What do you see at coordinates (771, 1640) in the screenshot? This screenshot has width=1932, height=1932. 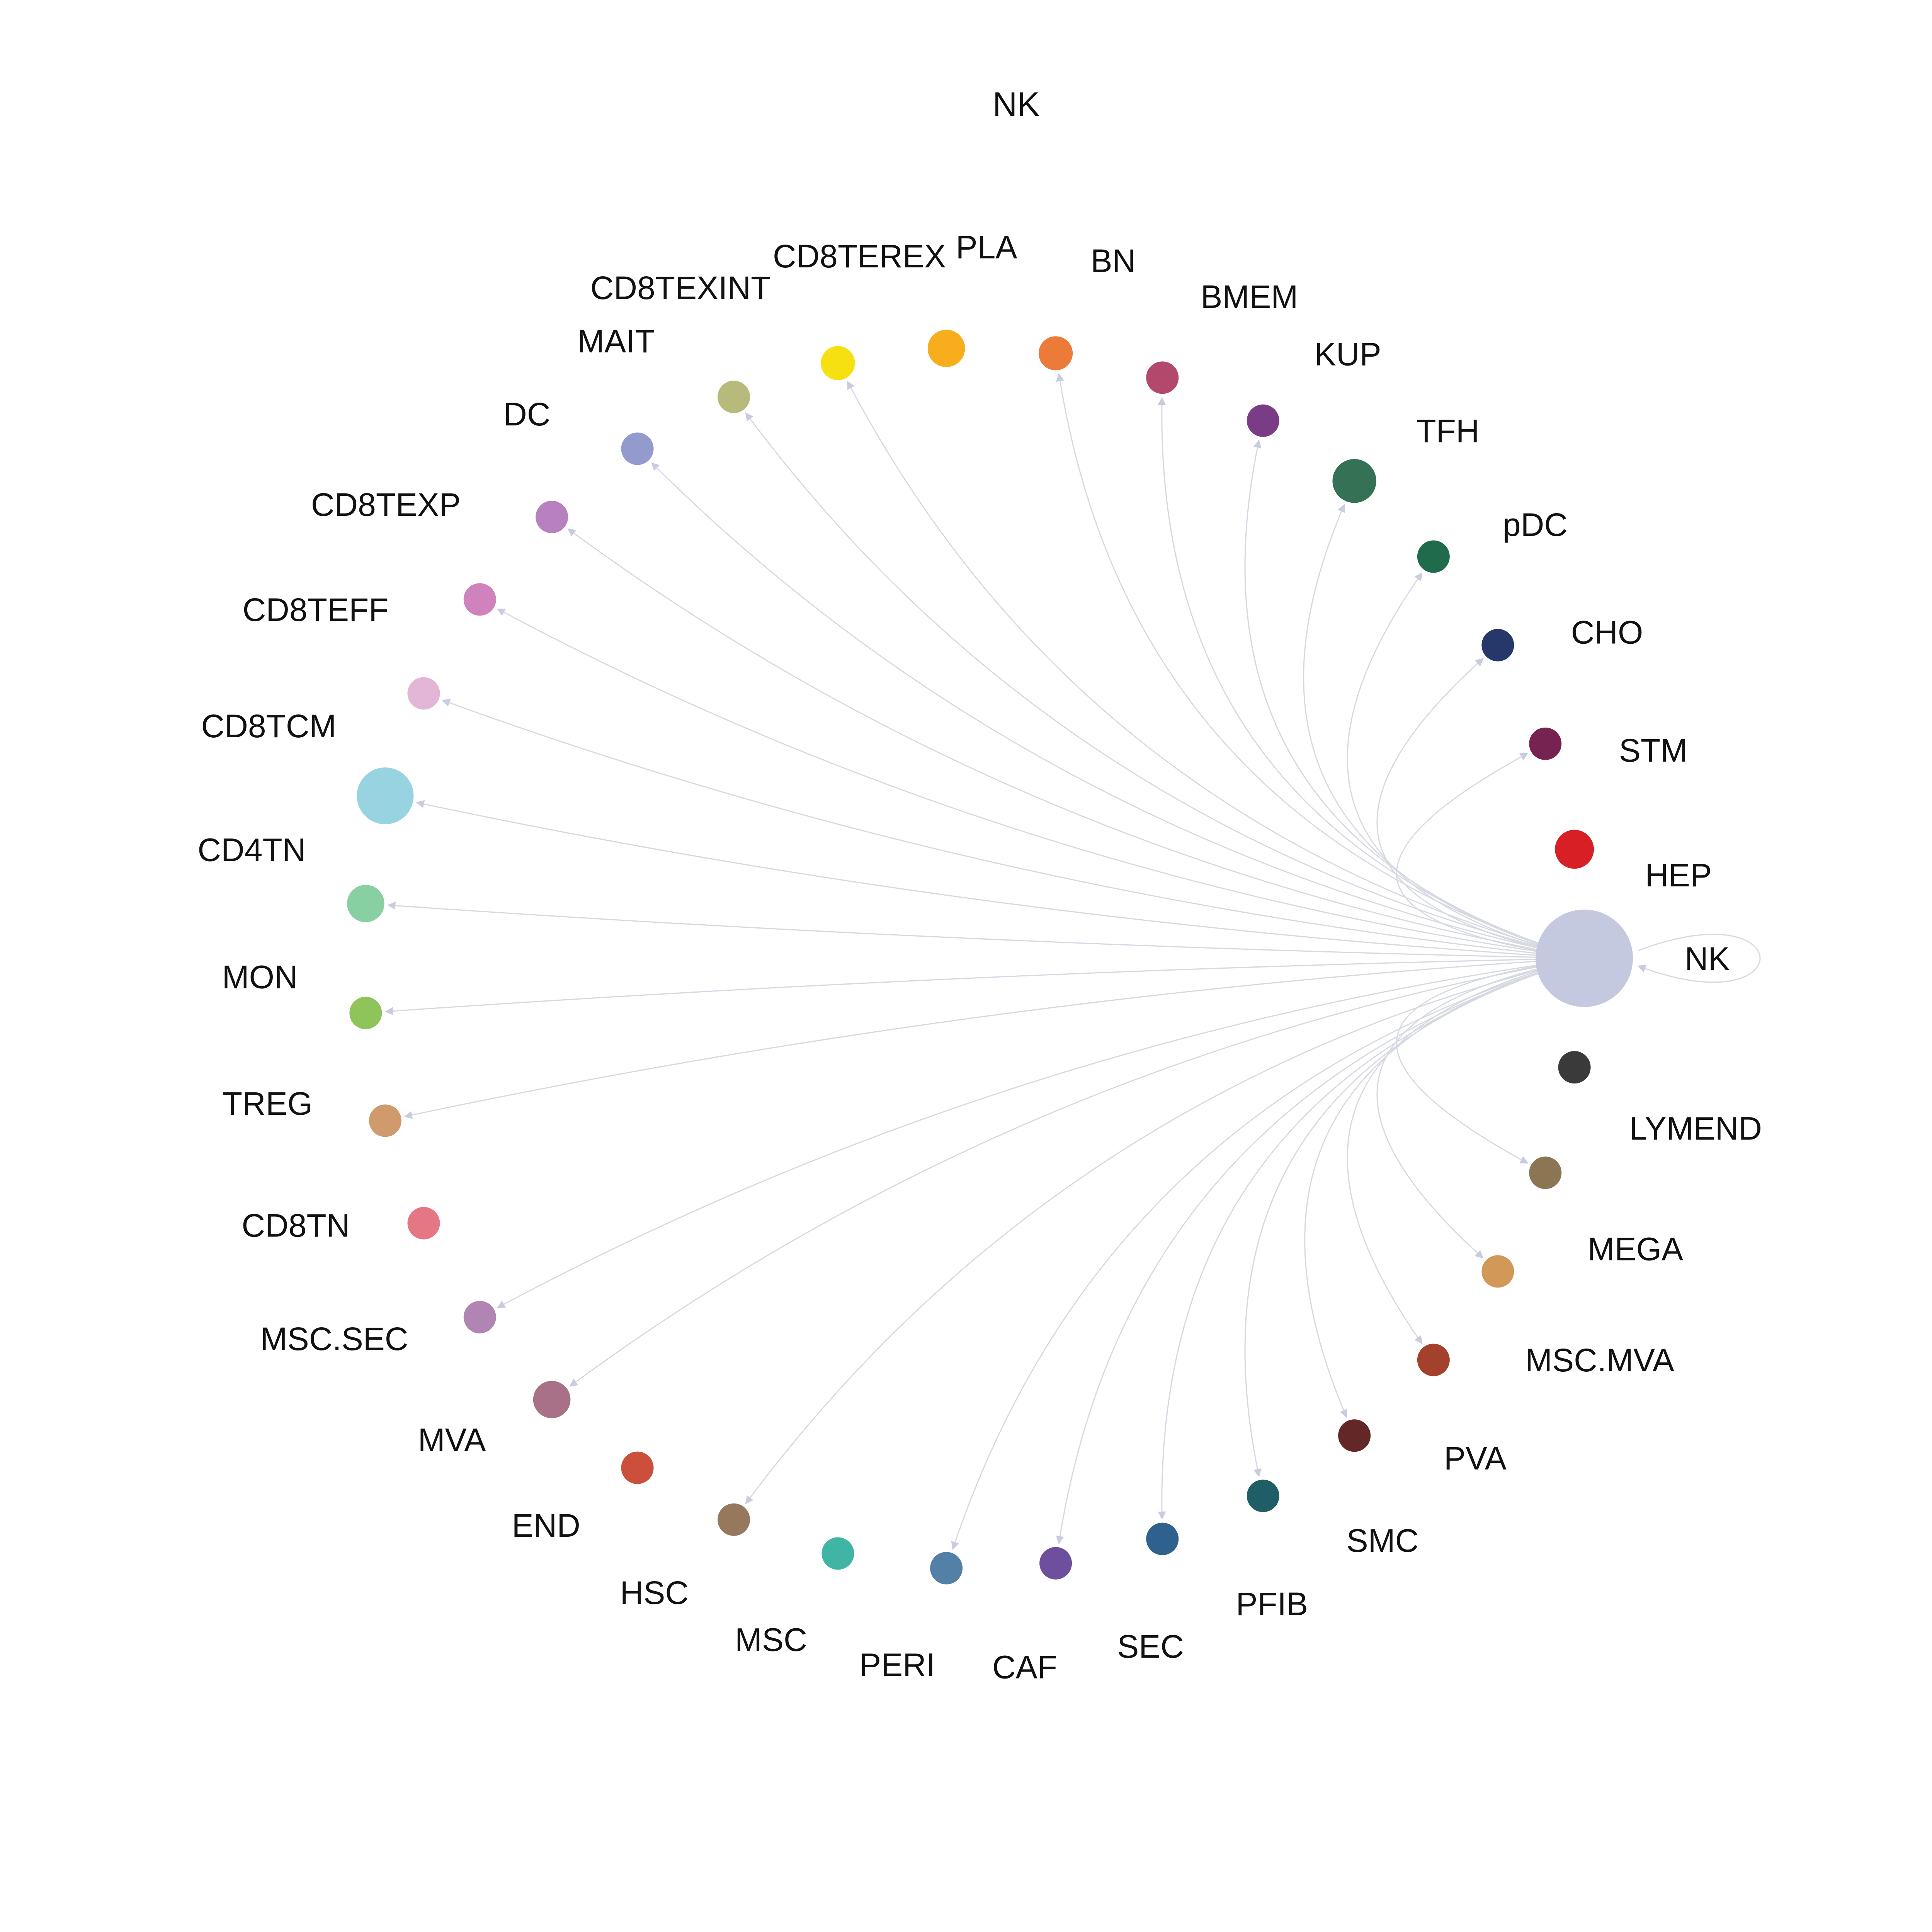 I see `label-msc: MSC` at bounding box center [771, 1640].